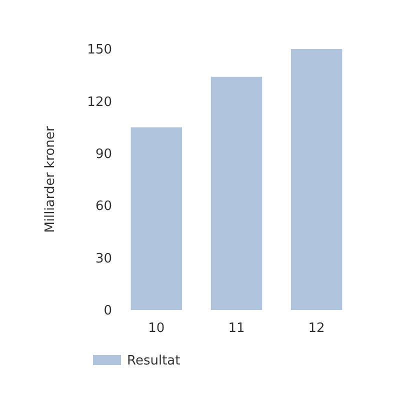  I want to click on y-axis-title: Milliarder kroner, so click(50, 179).